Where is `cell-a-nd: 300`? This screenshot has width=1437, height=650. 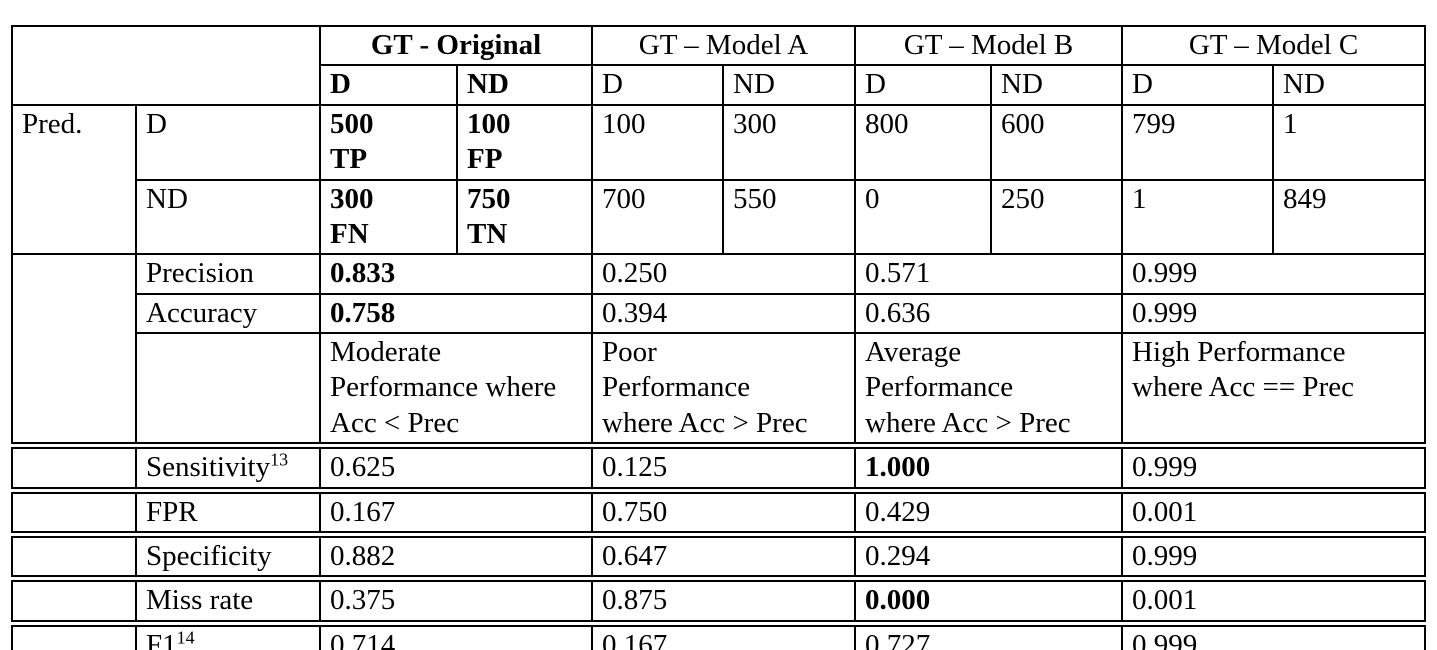 cell-a-nd: 300 is located at coordinates (789, 142).